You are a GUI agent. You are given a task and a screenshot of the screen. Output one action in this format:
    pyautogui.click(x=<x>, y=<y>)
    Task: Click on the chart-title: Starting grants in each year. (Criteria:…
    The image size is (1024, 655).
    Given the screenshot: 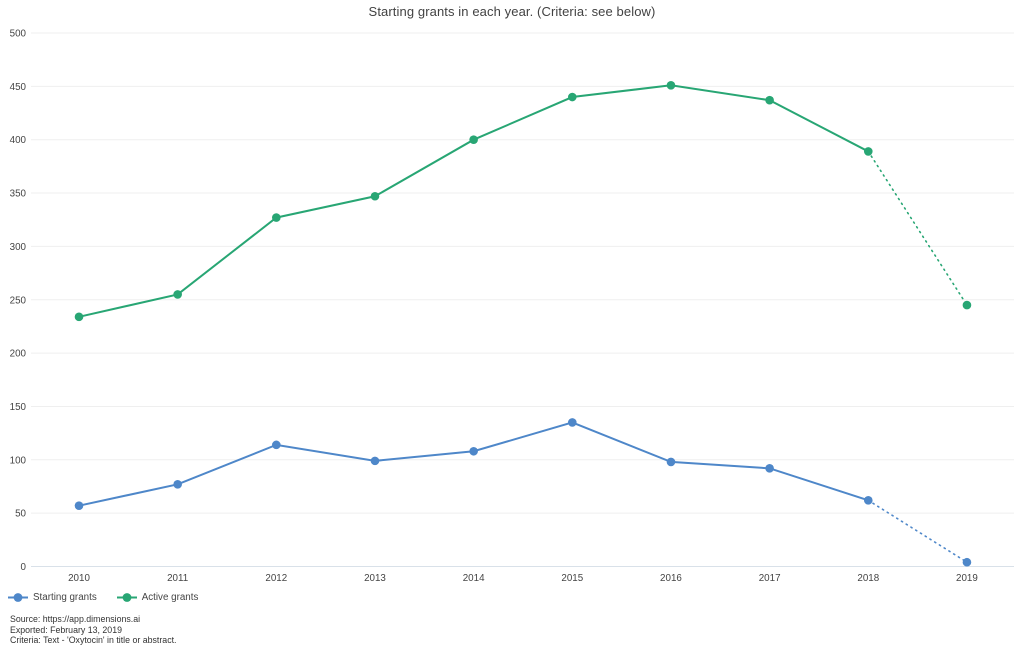 What is the action you would take?
    pyautogui.click(x=512, y=11)
    